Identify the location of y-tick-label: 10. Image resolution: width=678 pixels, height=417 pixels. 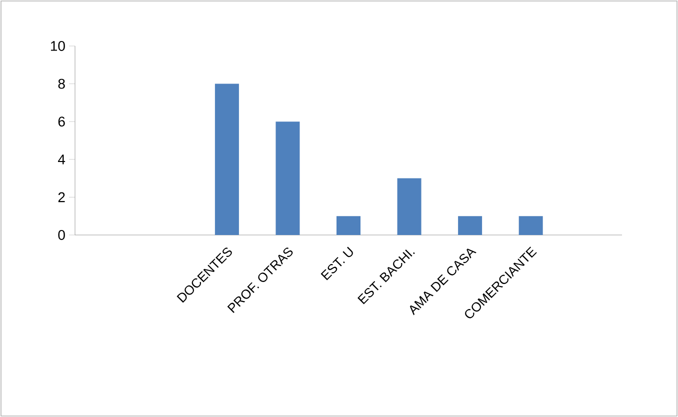
(57, 46).